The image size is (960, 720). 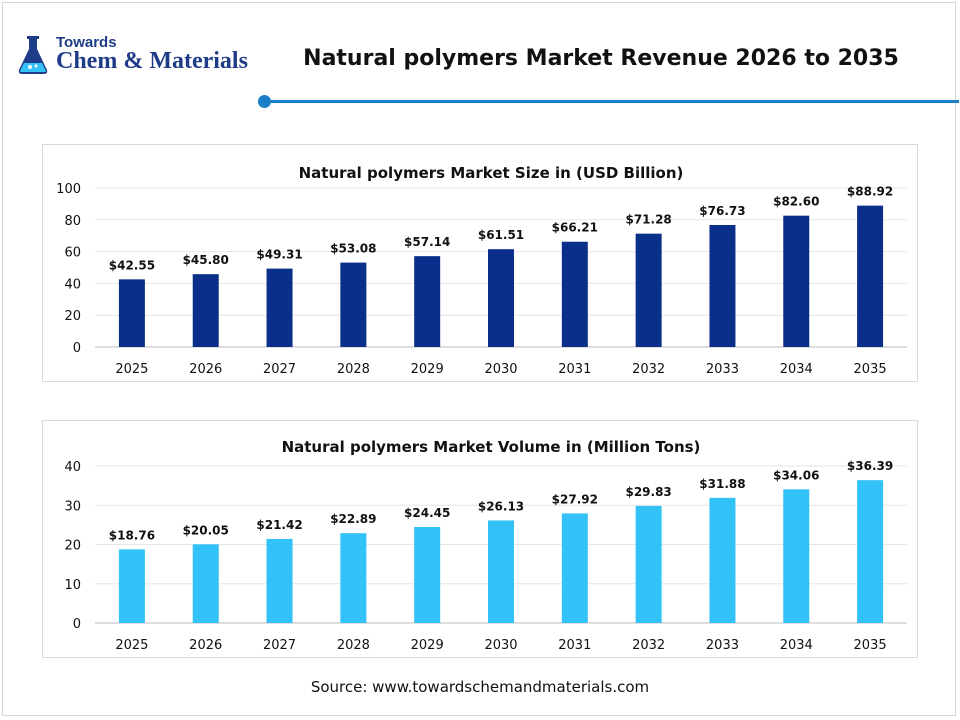 I want to click on data-label: $88.92, so click(x=870, y=192).